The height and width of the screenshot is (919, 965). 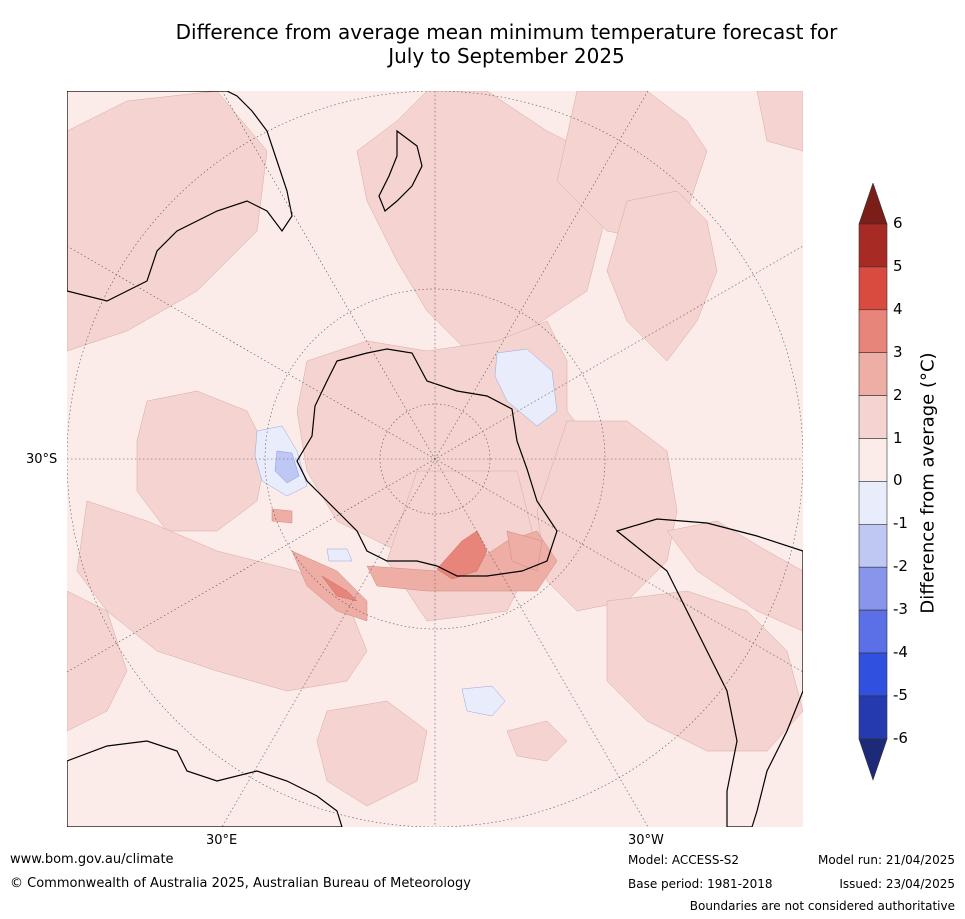 I want to click on colorbar-tick-label: -2, so click(x=900, y=566).